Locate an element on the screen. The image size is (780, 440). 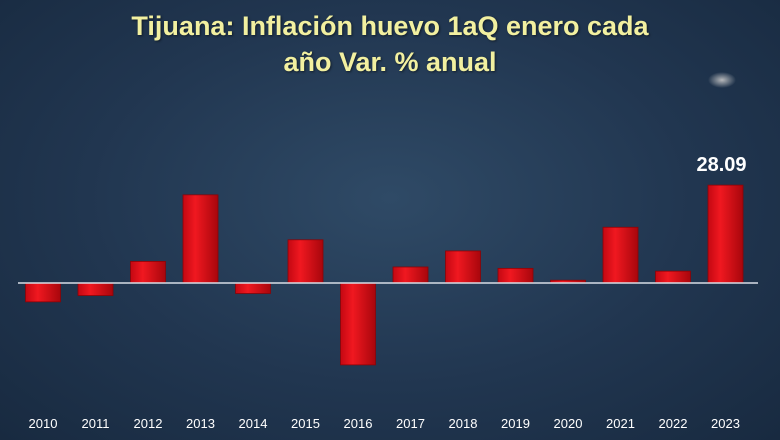
chart-title-line-2: año Var. % anual is located at coordinates (390, 62).